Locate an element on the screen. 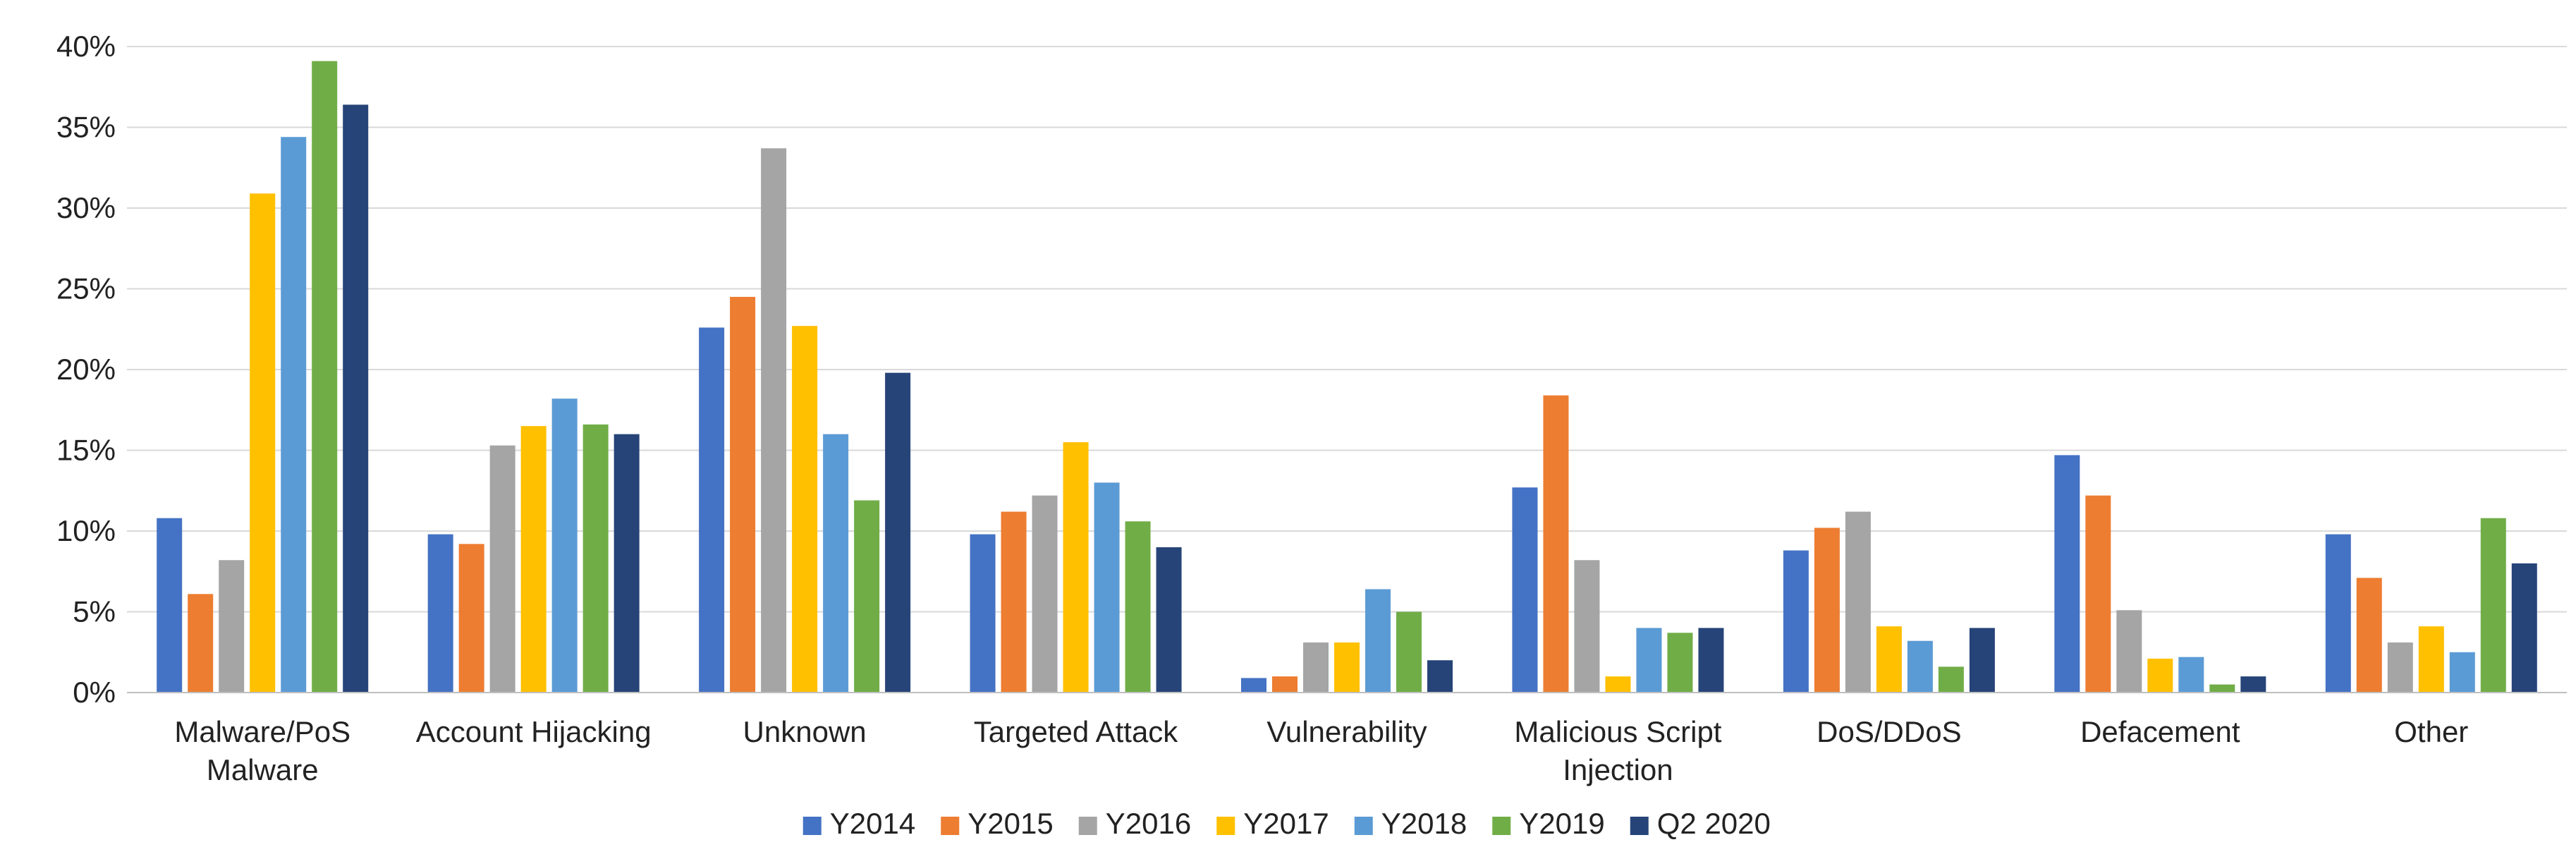  legend-swatch-y2015 is located at coordinates (950, 826).